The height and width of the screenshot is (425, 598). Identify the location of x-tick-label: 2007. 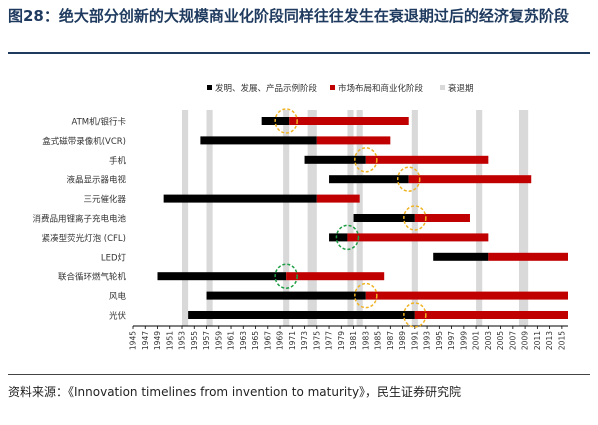
(512, 340).